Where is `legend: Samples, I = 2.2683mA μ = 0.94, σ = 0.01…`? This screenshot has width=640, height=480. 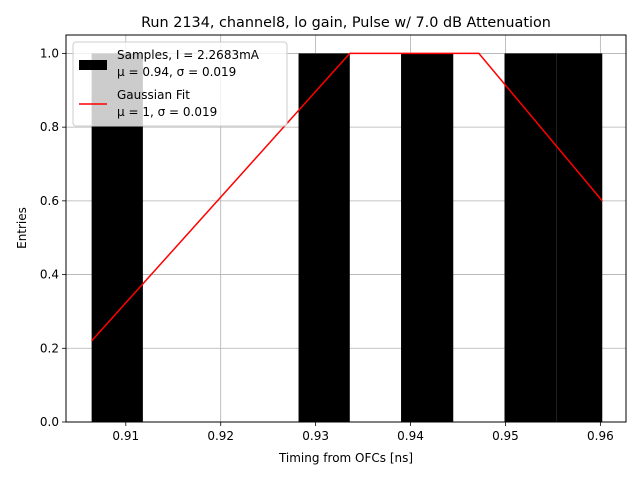 legend: Samples, I = 2.2683mA μ = 0.94, σ = 0.01… is located at coordinates (180, 84).